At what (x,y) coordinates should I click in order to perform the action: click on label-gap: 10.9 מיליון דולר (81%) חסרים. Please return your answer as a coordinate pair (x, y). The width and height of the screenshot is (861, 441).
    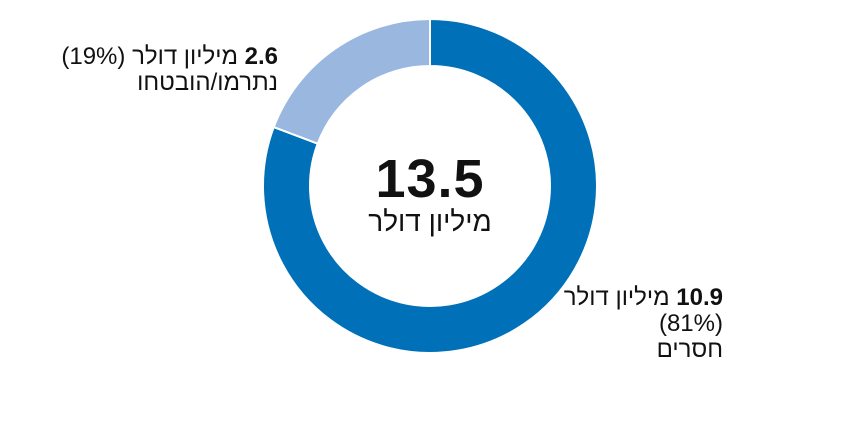
    Looking at the image, I should click on (593, 324).